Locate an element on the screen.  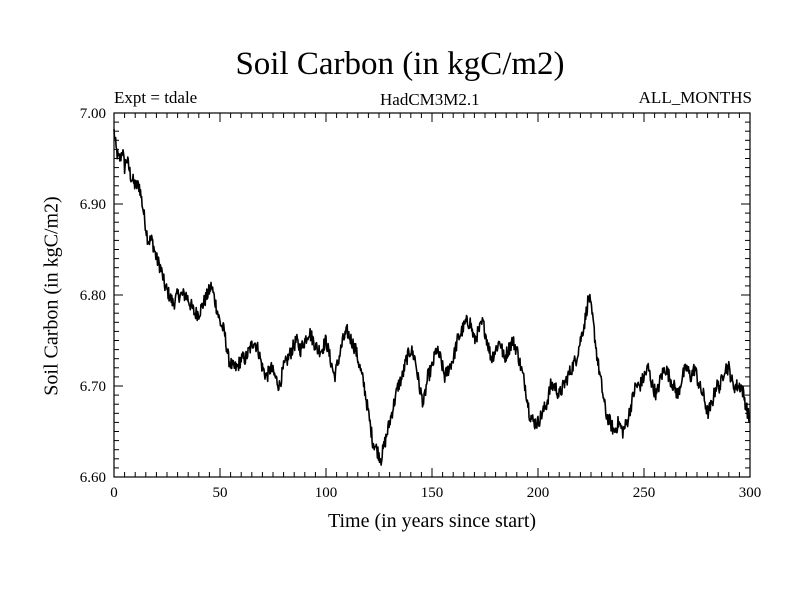
months-label: ALL_MONTHS is located at coordinates (695, 97).